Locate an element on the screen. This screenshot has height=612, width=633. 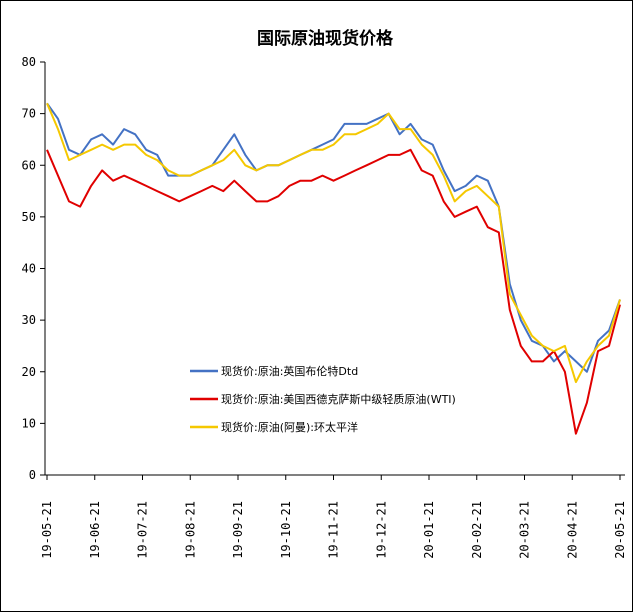
y-tick-label: 30 is located at coordinates (29, 320).